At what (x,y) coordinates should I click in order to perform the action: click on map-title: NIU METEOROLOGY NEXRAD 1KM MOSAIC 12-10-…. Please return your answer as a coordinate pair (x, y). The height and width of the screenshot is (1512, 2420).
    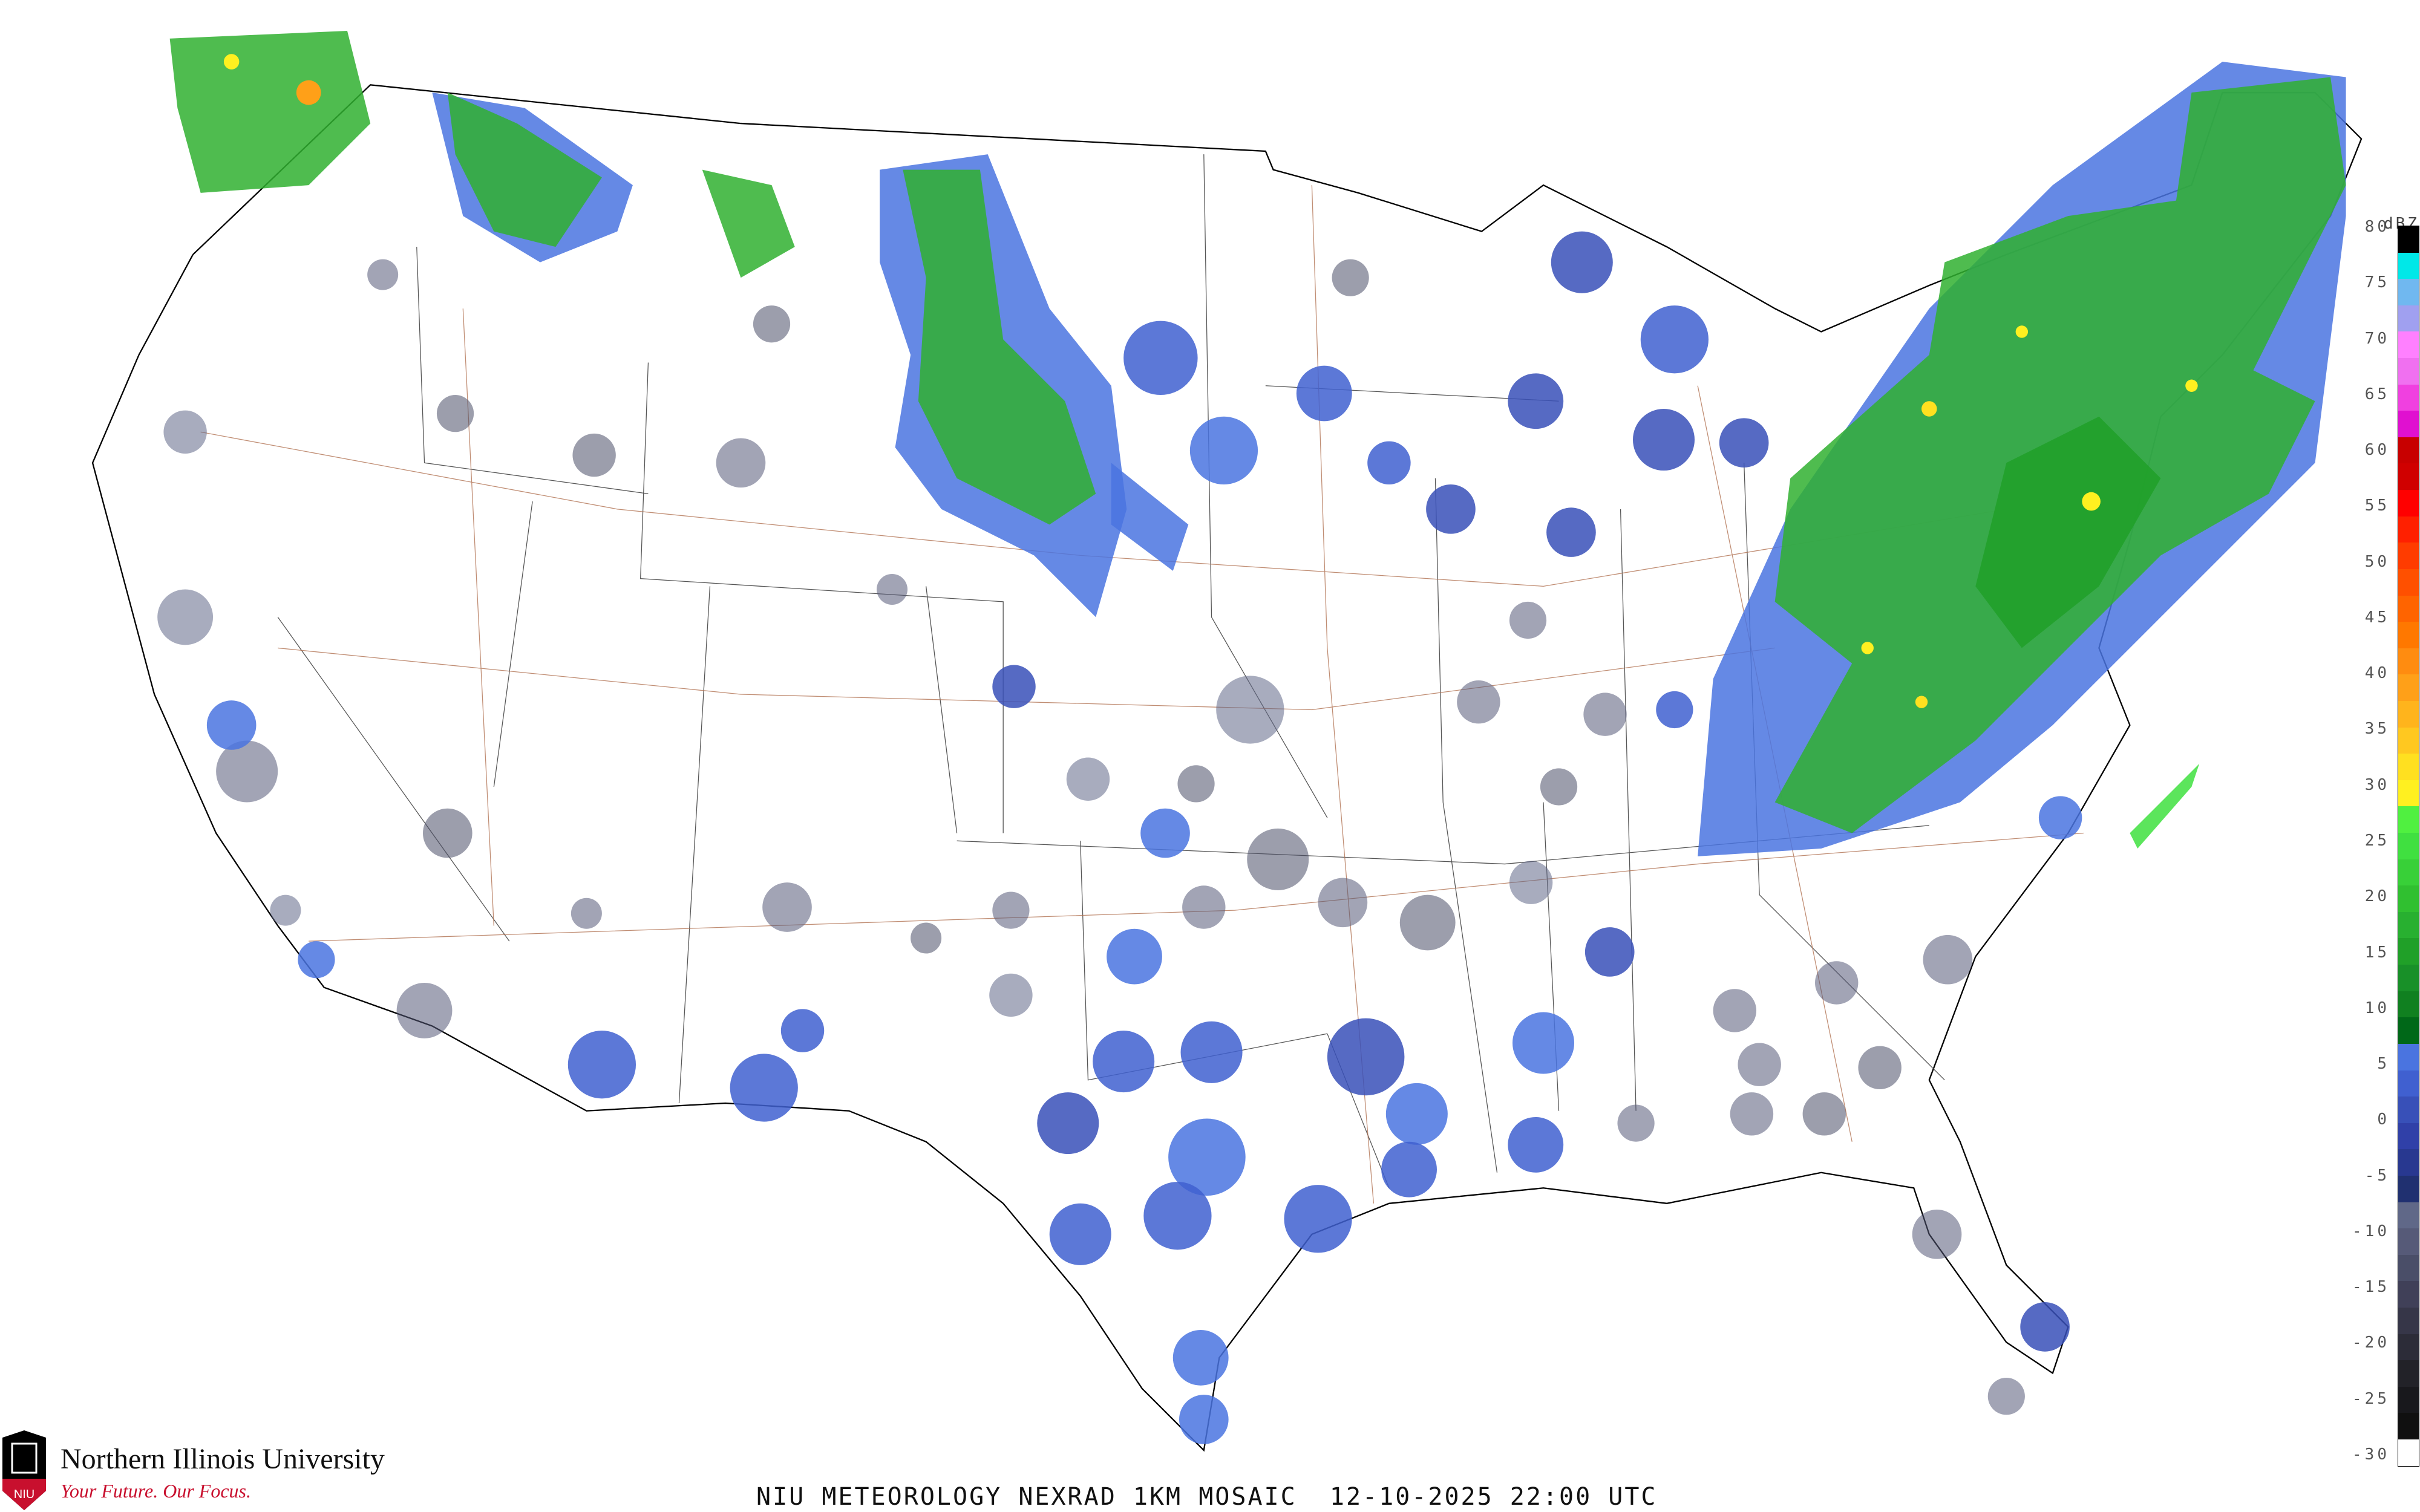
    Looking at the image, I should click on (1207, 1497).